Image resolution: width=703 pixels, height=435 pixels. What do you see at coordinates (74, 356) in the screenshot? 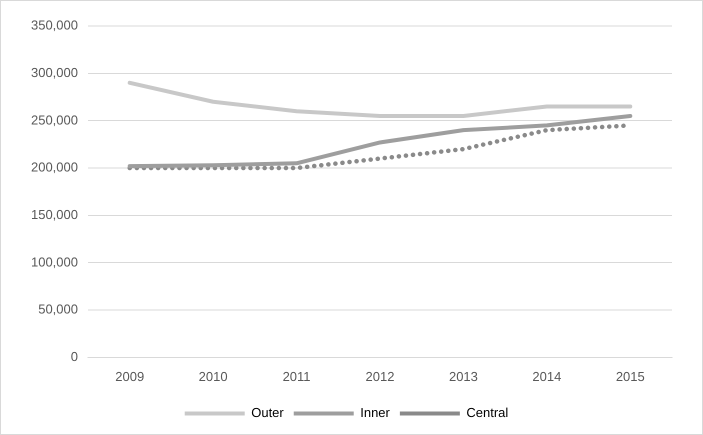
I see `y-tick-label: 0` at bounding box center [74, 356].